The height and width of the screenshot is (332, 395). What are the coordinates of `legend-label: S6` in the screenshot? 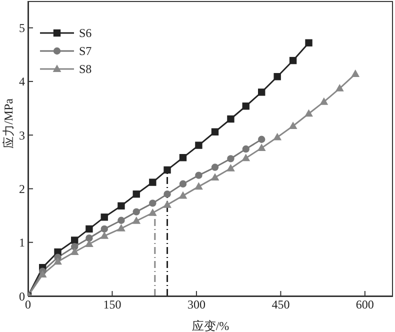 It's located at (85, 33).